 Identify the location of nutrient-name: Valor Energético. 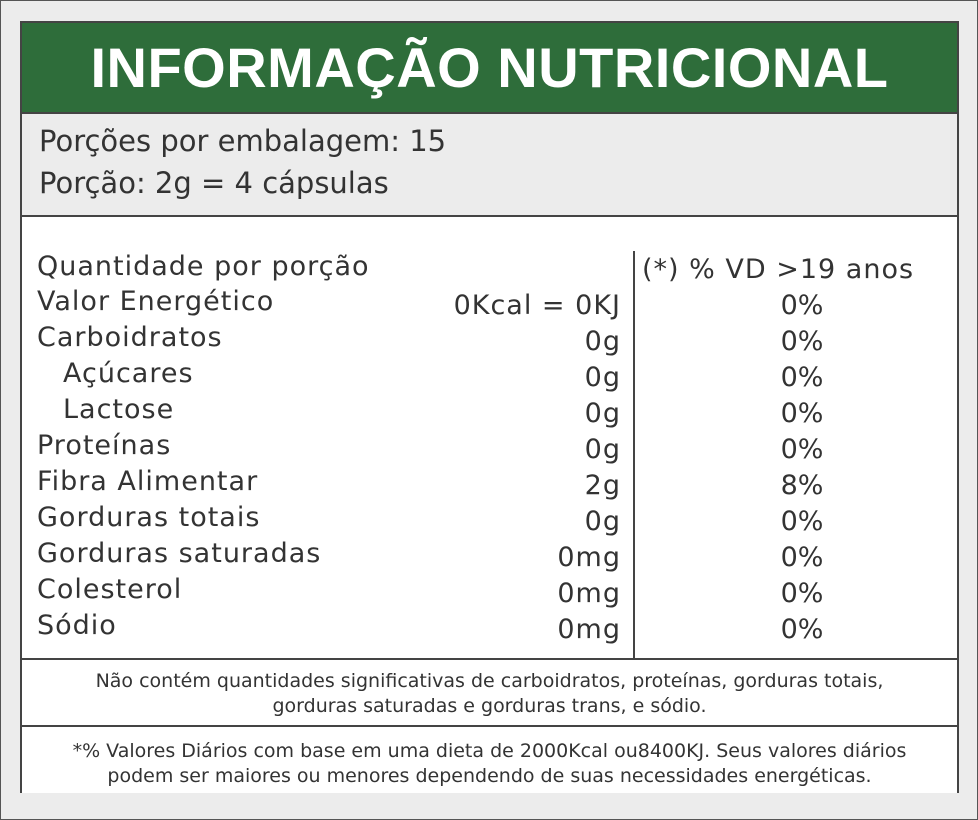
(156, 301).